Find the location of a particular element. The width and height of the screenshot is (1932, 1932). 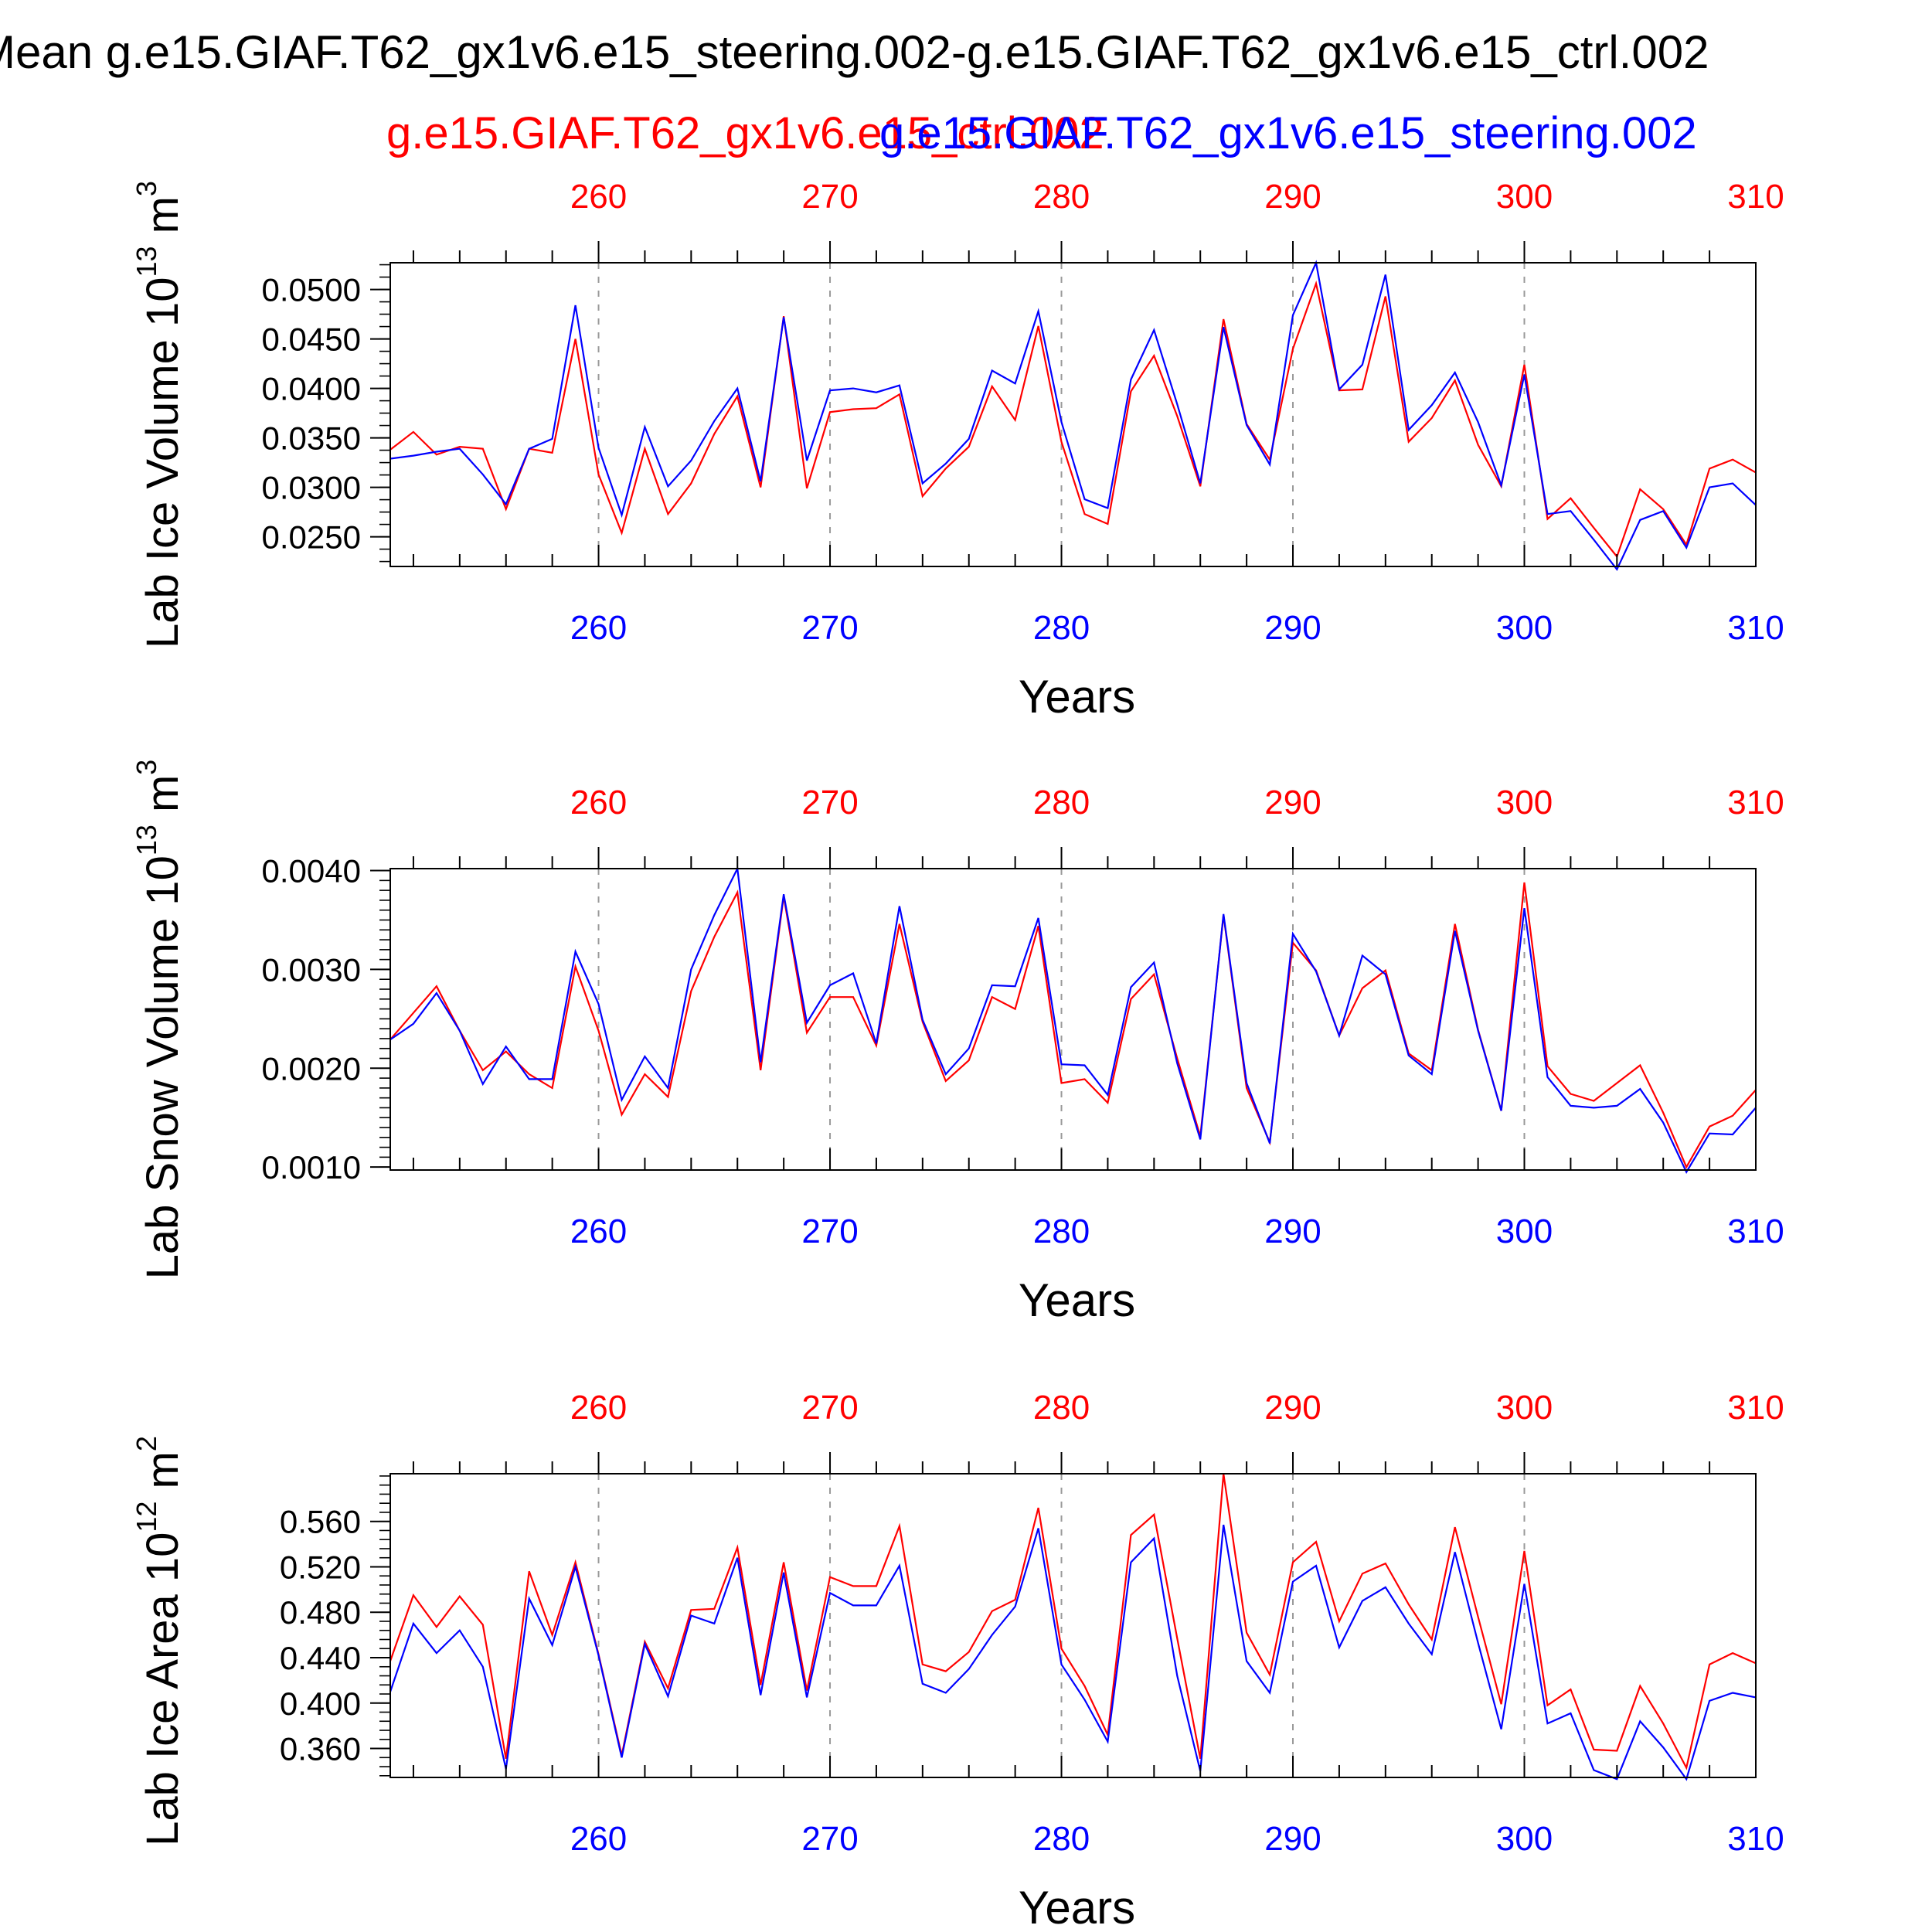

y-tick-label: 0.0040 is located at coordinates (312, 871).